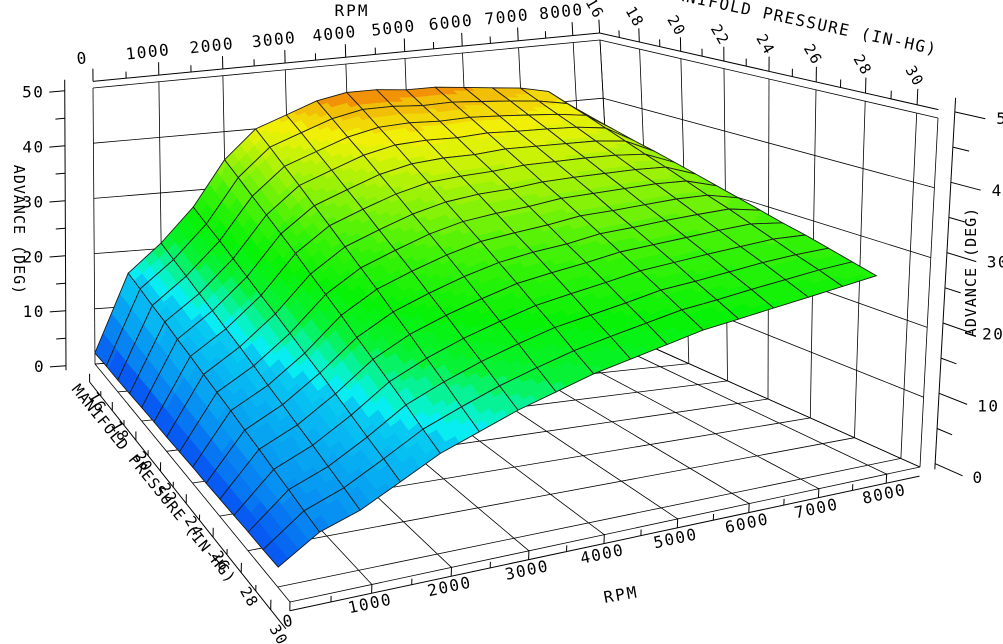  What do you see at coordinates (352, 10) in the screenshot?
I see `rpm-axis-title-top: RPM` at bounding box center [352, 10].